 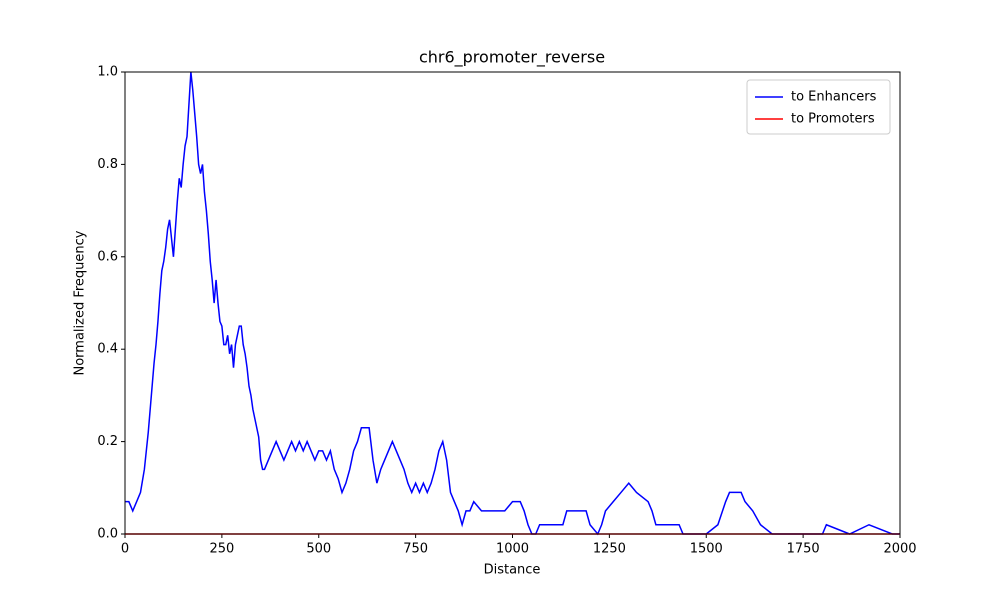 What do you see at coordinates (107, 441) in the screenshot?
I see `y-tick-label: 0.2` at bounding box center [107, 441].